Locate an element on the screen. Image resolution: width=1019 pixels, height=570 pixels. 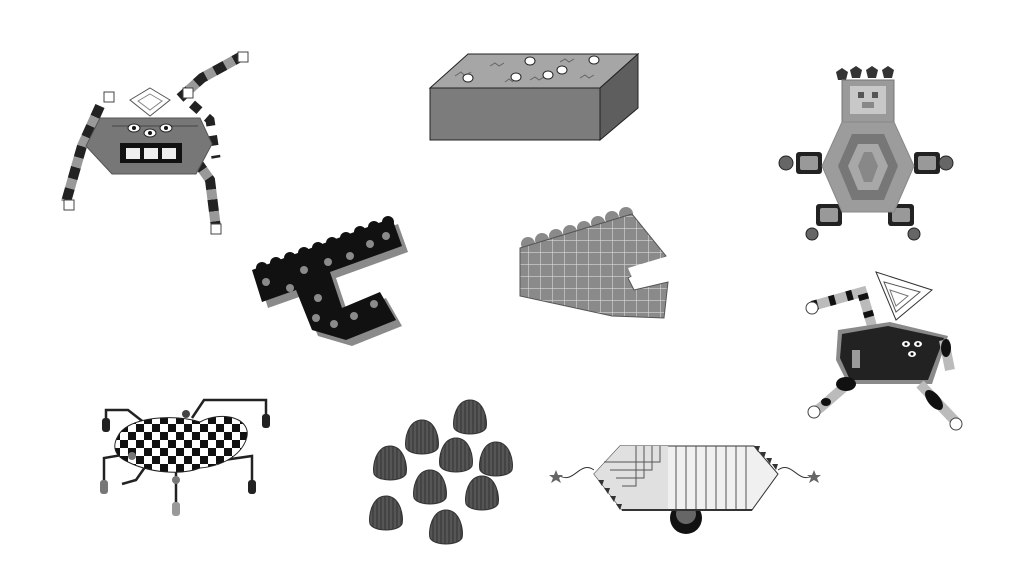
dotted-jaw-creature is located at coordinates (330, 281).